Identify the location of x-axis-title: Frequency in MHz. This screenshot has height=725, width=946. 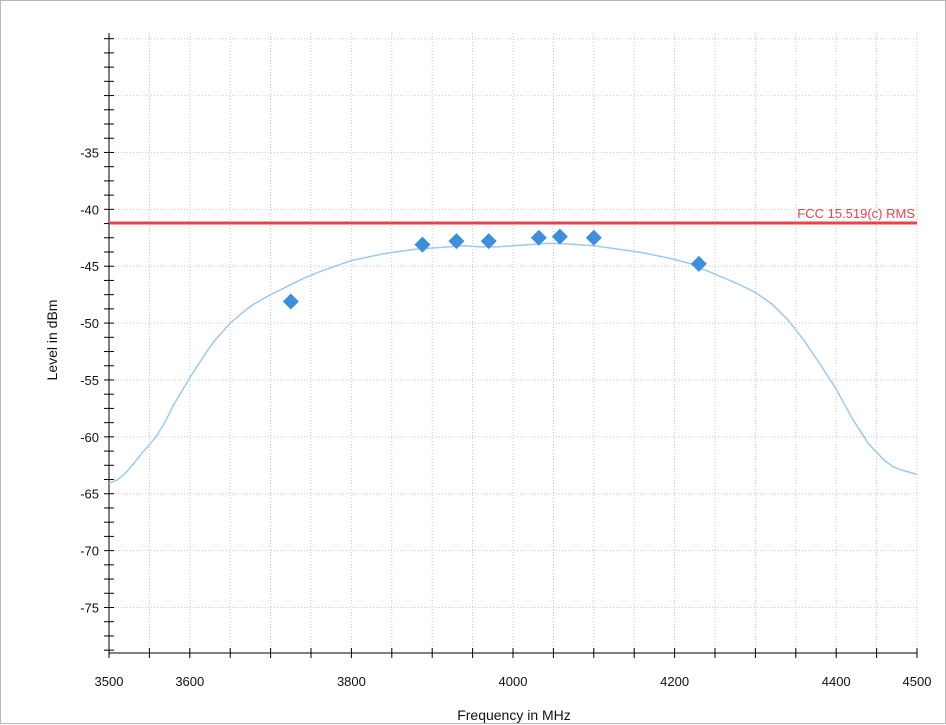
(514, 715).